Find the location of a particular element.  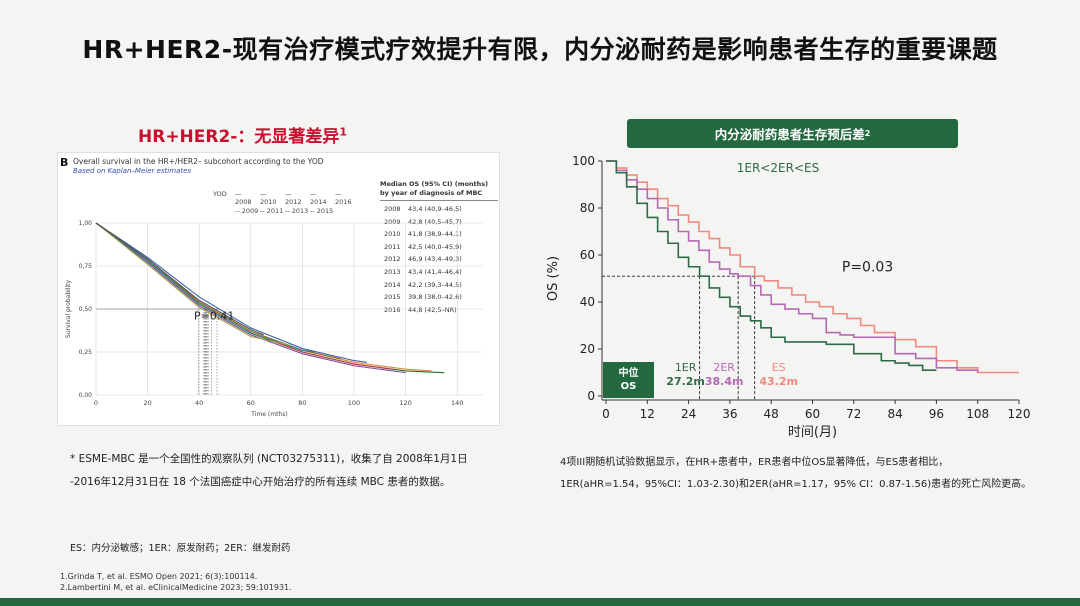

median-table-row: 2011 42,5 (40,0–45,9) is located at coordinates (439, 247).